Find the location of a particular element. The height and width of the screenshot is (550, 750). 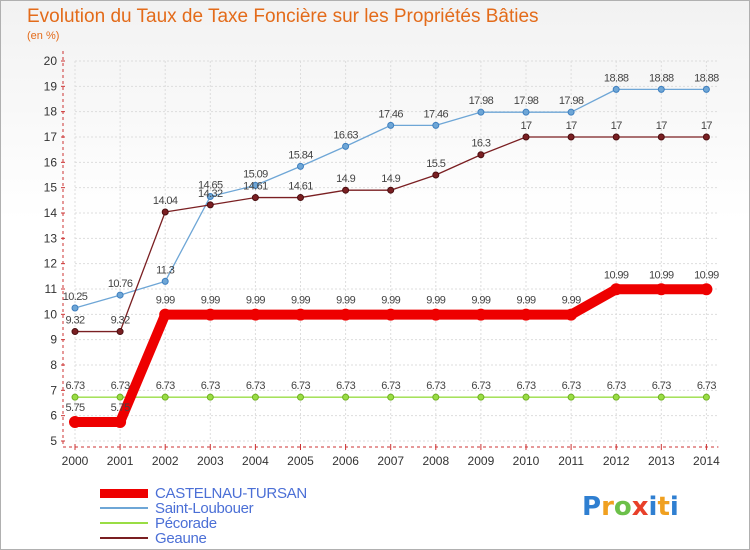

legend-label: Pécorade is located at coordinates (186, 523).